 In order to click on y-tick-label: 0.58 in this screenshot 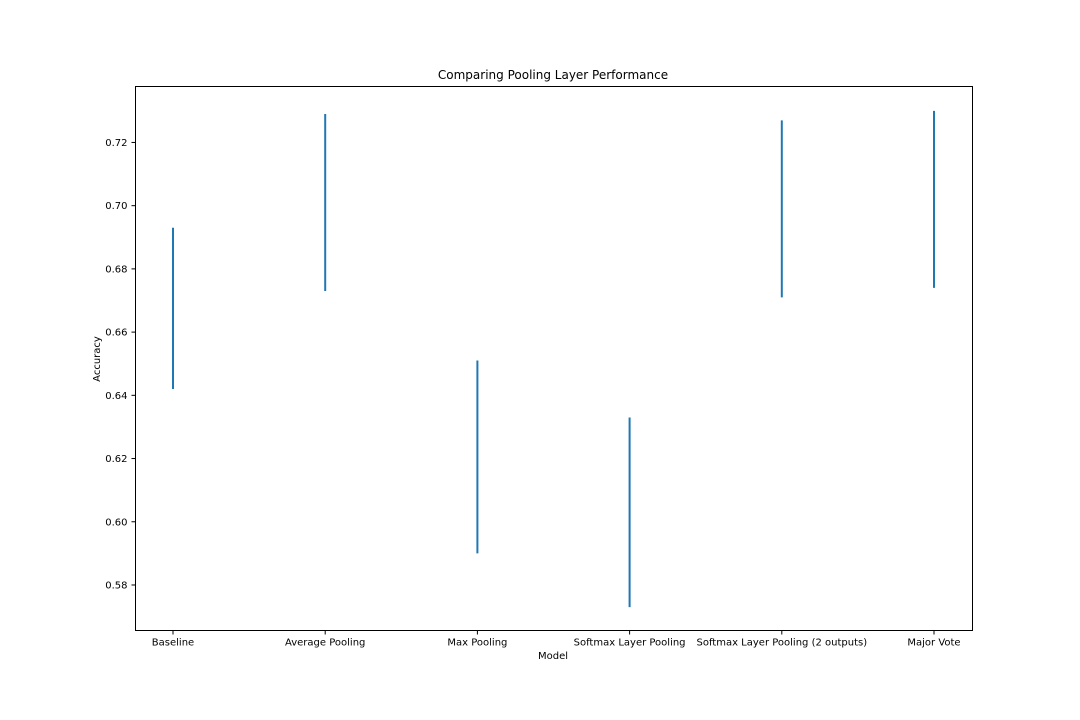, I will do `click(116, 585)`.